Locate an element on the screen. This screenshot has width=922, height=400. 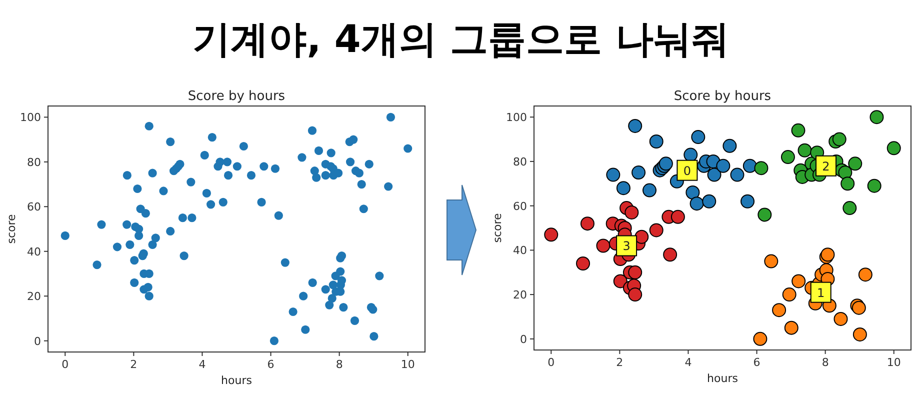
text: 기계야, 4개의 그룹으로 나눠줘 is located at coordinates (461, 39).